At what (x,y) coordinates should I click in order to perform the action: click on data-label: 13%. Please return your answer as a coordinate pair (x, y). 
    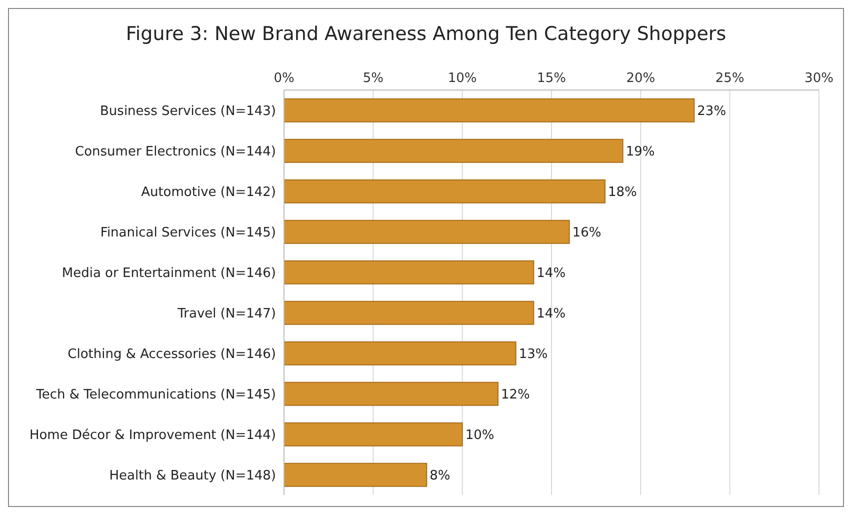
    Looking at the image, I should click on (533, 354).